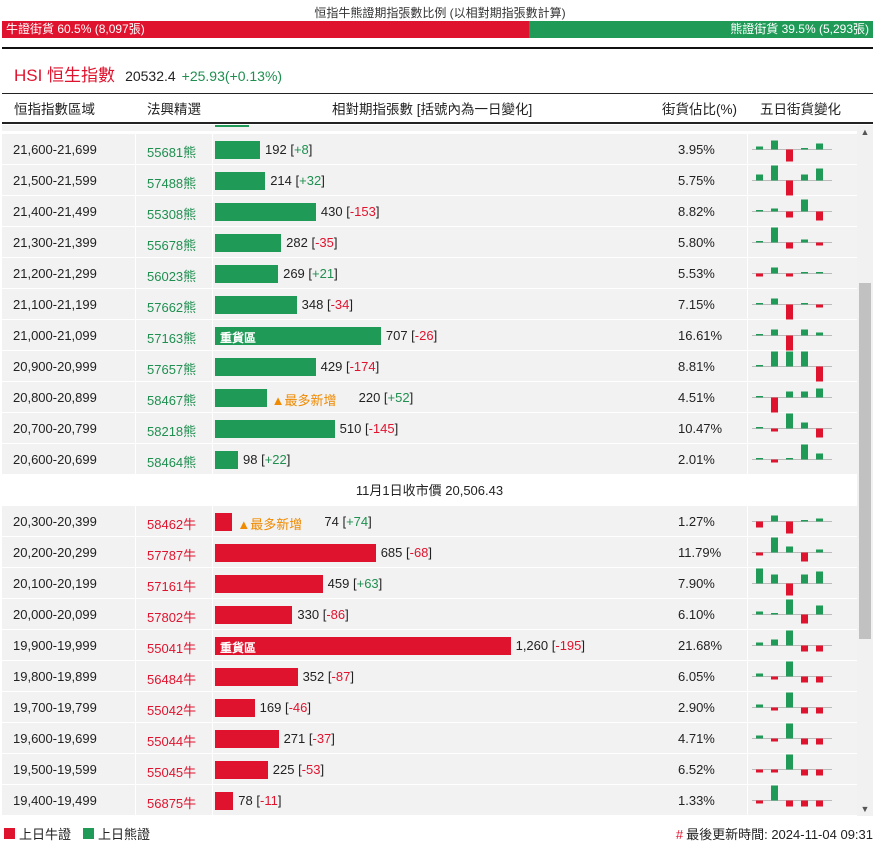 The image size is (880, 843). Describe the element at coordinates (429, 738) in the screenshot. I see `table-row: 19,600-19,699 55044牛 271 [-37] 4.71%` at that location.